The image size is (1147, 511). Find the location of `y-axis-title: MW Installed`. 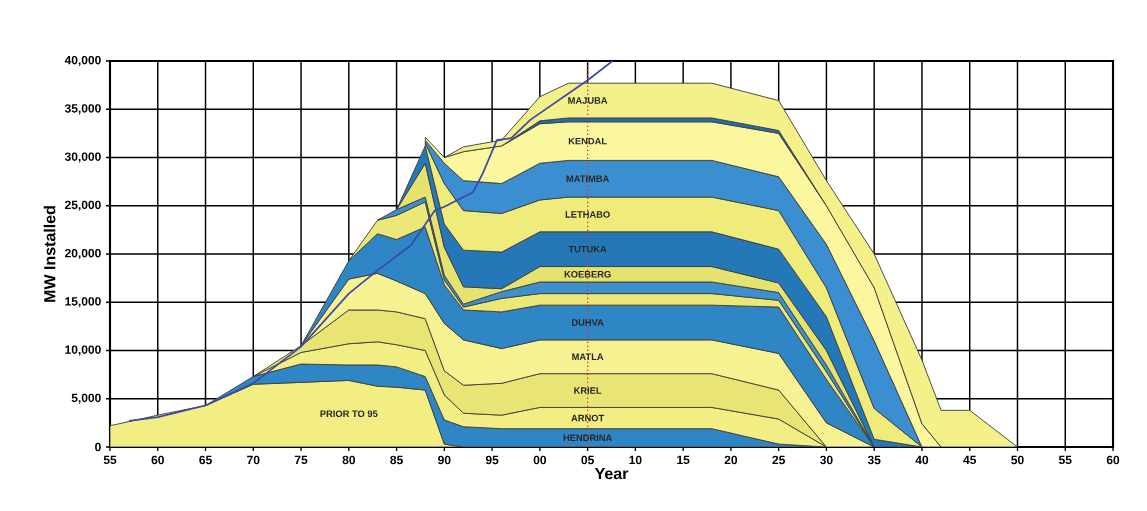

y-axis-title: MW Installed is located at coordinates (49, 254).